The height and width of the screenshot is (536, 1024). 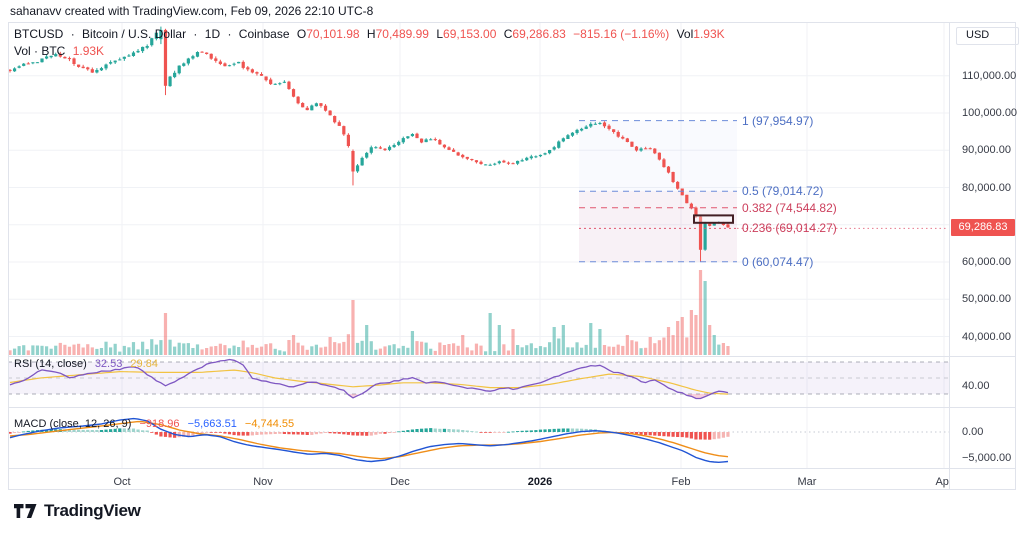 What do you see at coordinates (778, 120) in the screenshot?
I see `fib-level-label: 1 (97,954.97)` at bounding box center [778, 120].